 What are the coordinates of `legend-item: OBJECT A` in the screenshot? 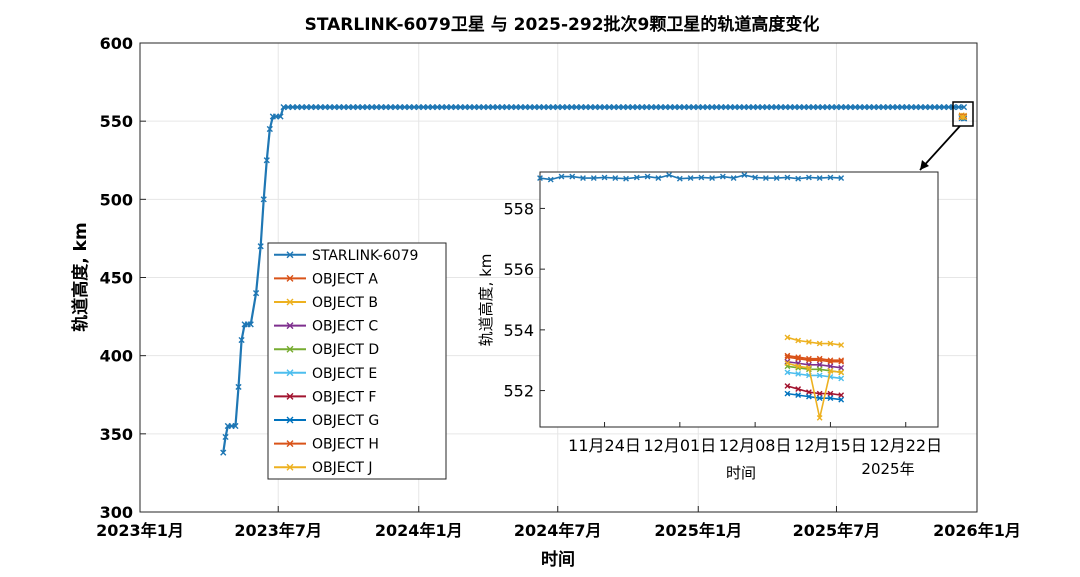 It's located at (326, 279).